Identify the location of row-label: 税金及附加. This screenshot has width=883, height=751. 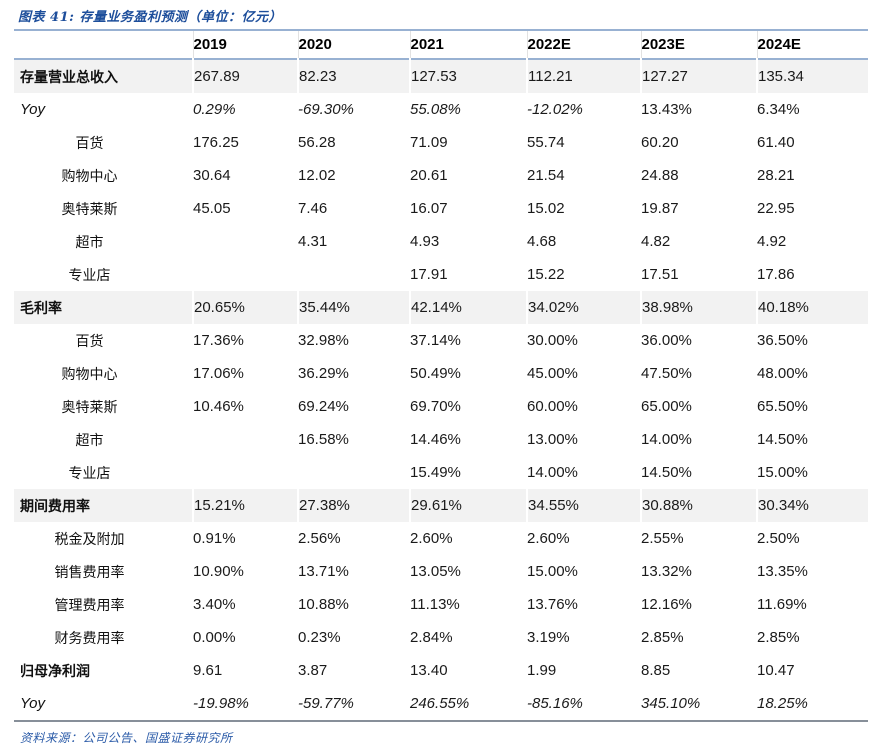
(89, 539).